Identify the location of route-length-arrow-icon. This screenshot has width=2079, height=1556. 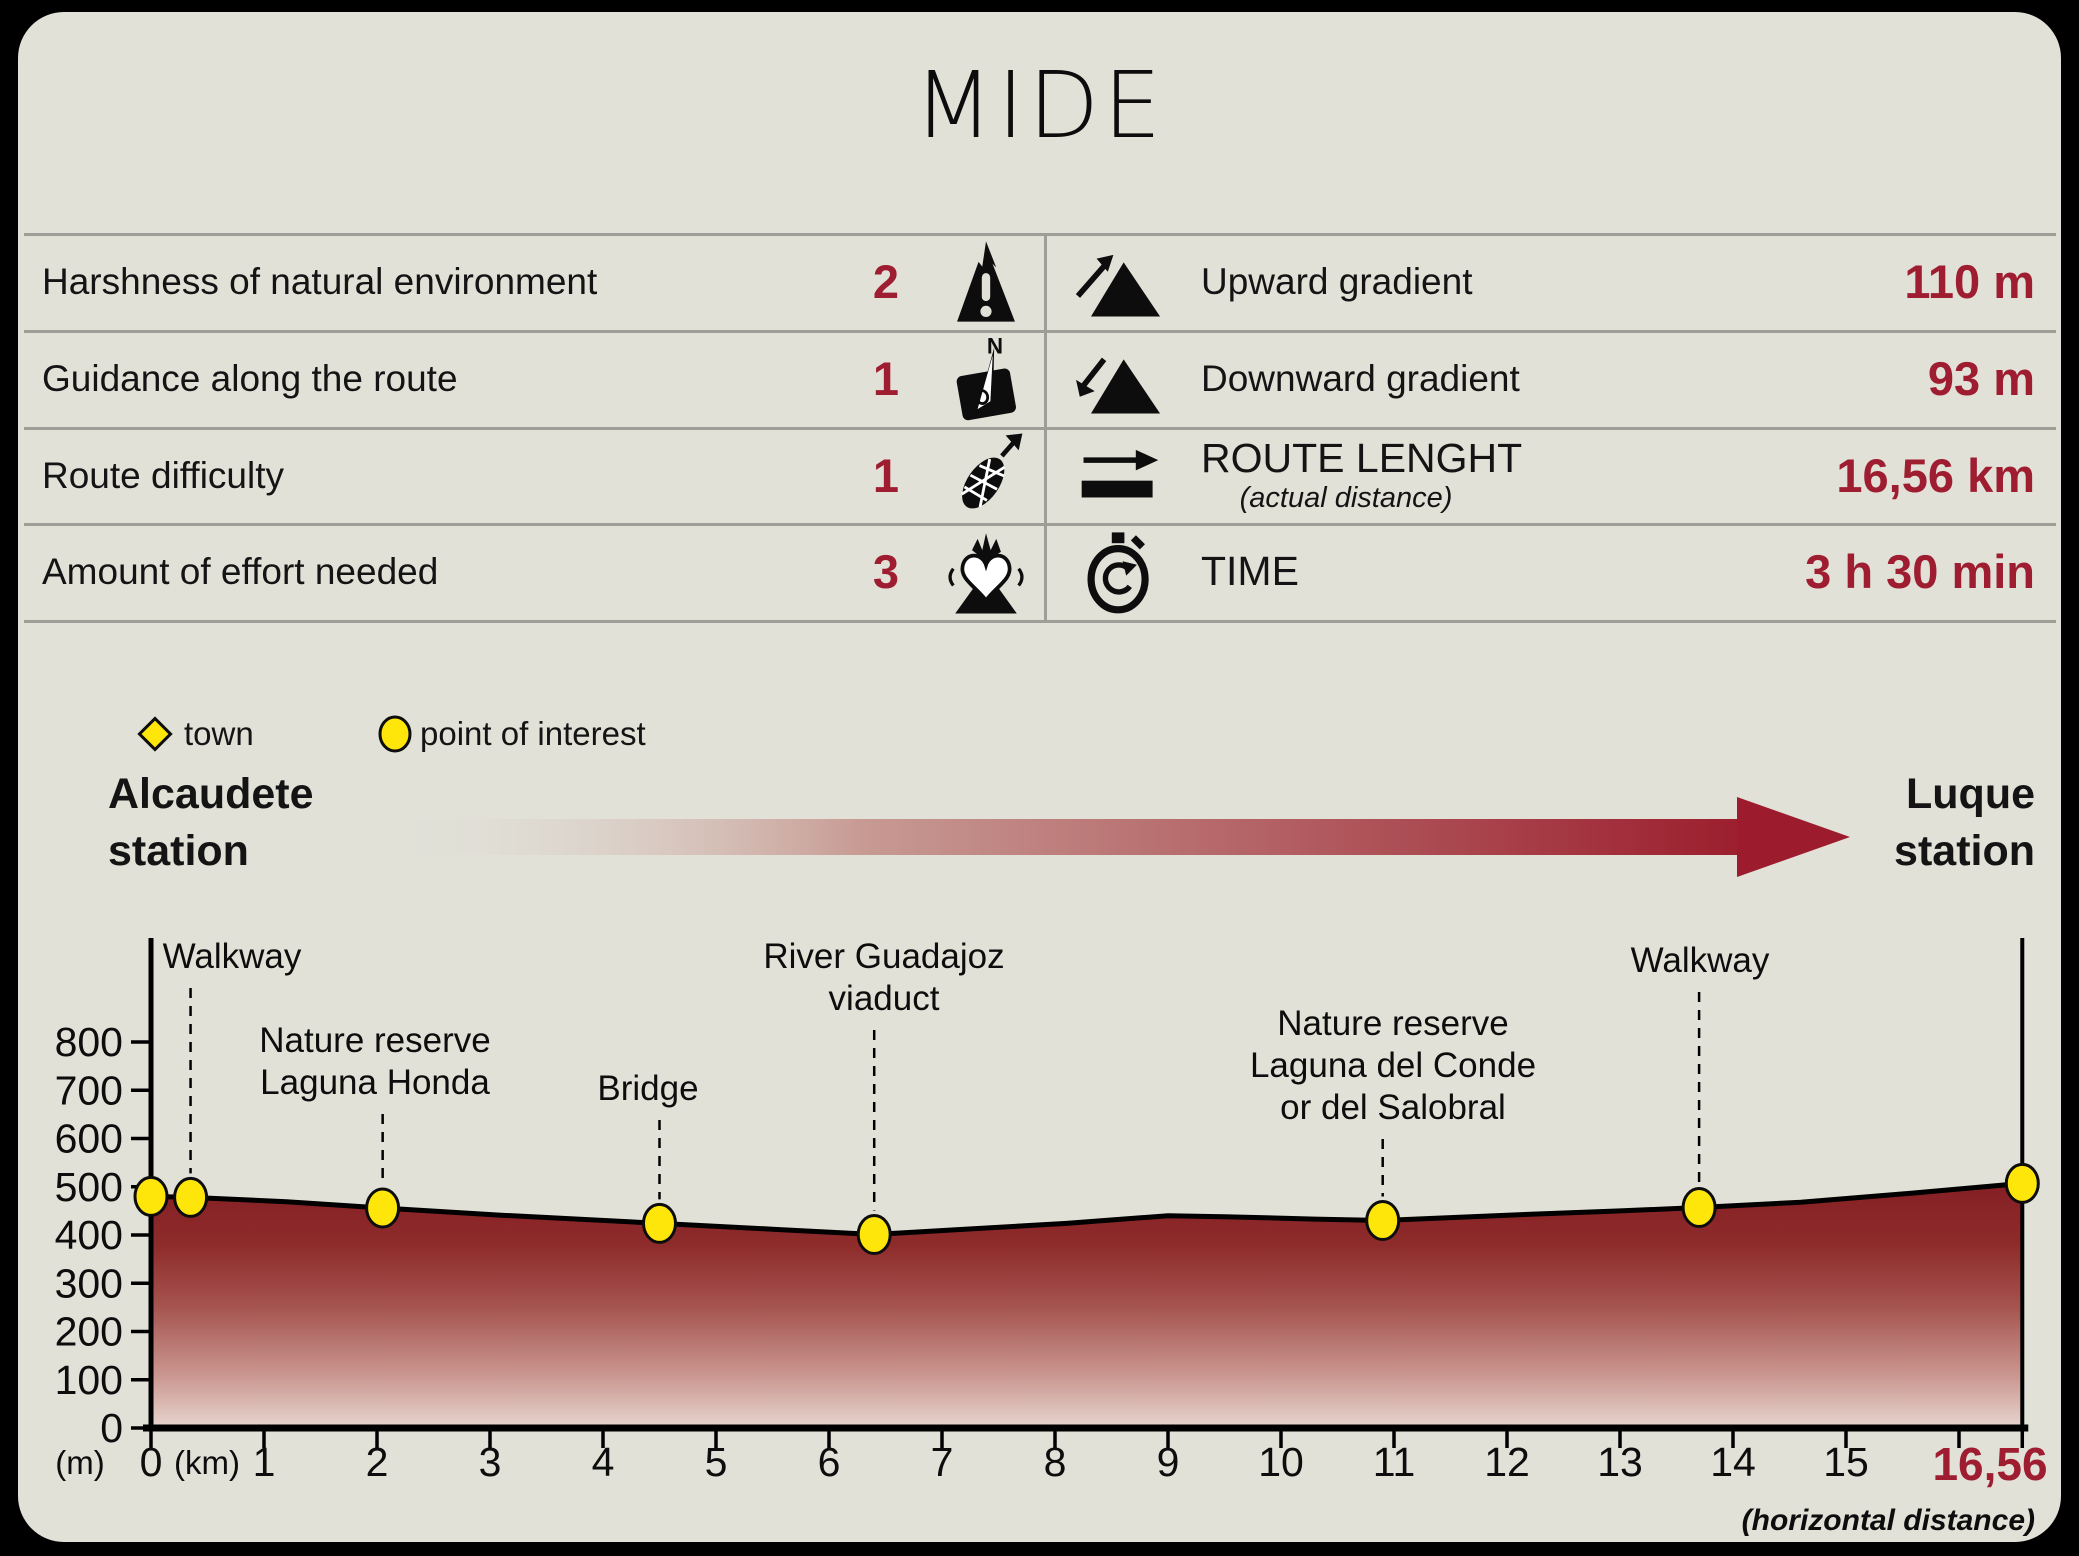
(1119, 476).